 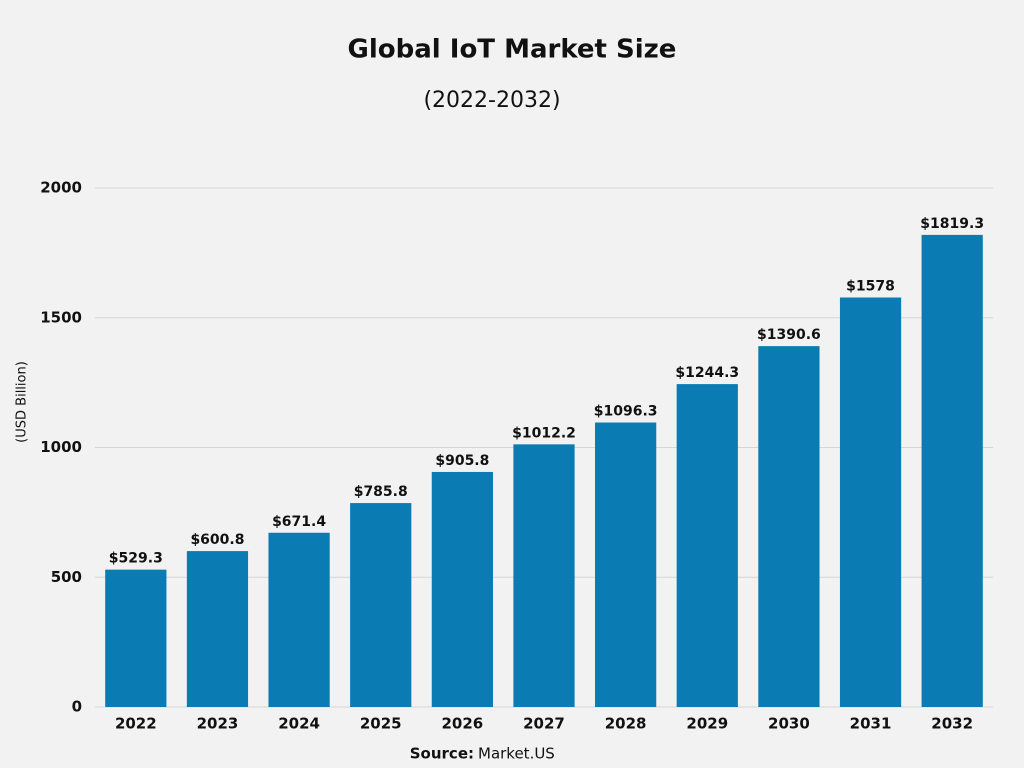 What do you see at coordinates (462, 461) in the screenshot?
I see `value-label: $905.8` at bounding box center [462, 461].